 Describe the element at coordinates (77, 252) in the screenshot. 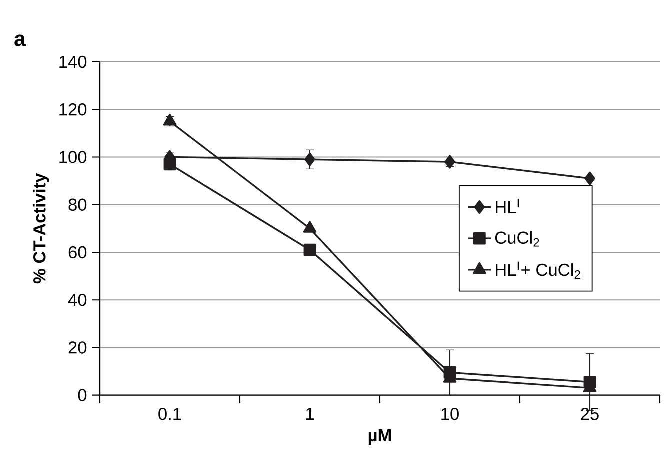

I see `y-tick-label: 60` at that location.